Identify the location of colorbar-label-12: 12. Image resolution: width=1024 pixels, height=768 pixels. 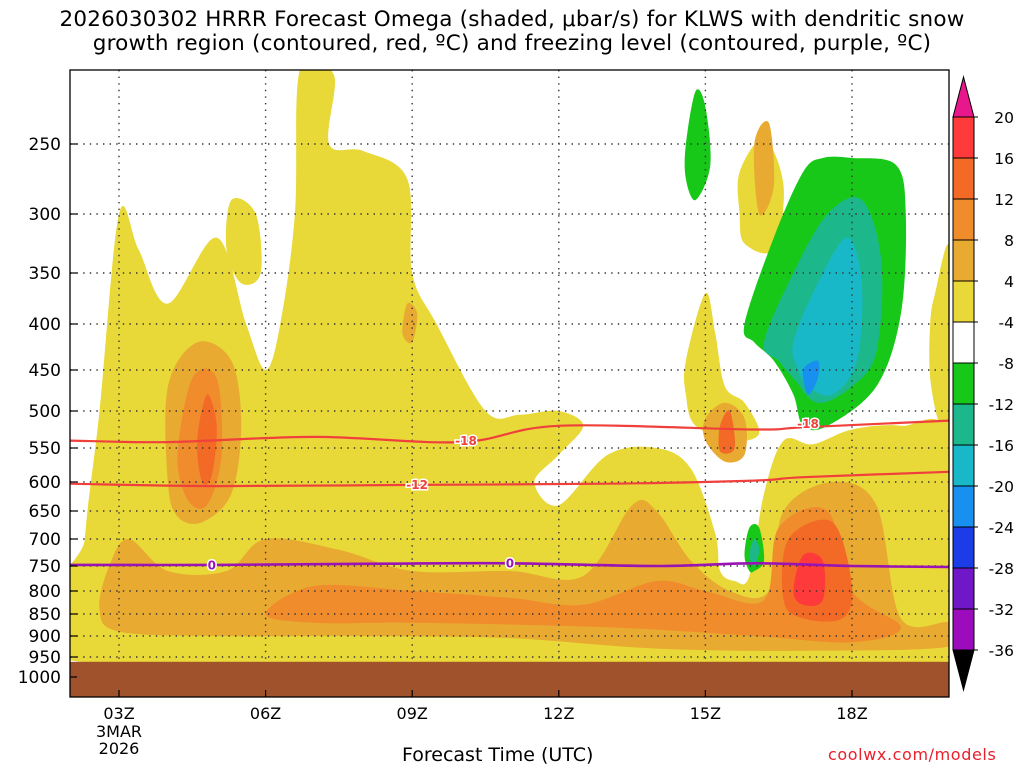
(1004, 200).